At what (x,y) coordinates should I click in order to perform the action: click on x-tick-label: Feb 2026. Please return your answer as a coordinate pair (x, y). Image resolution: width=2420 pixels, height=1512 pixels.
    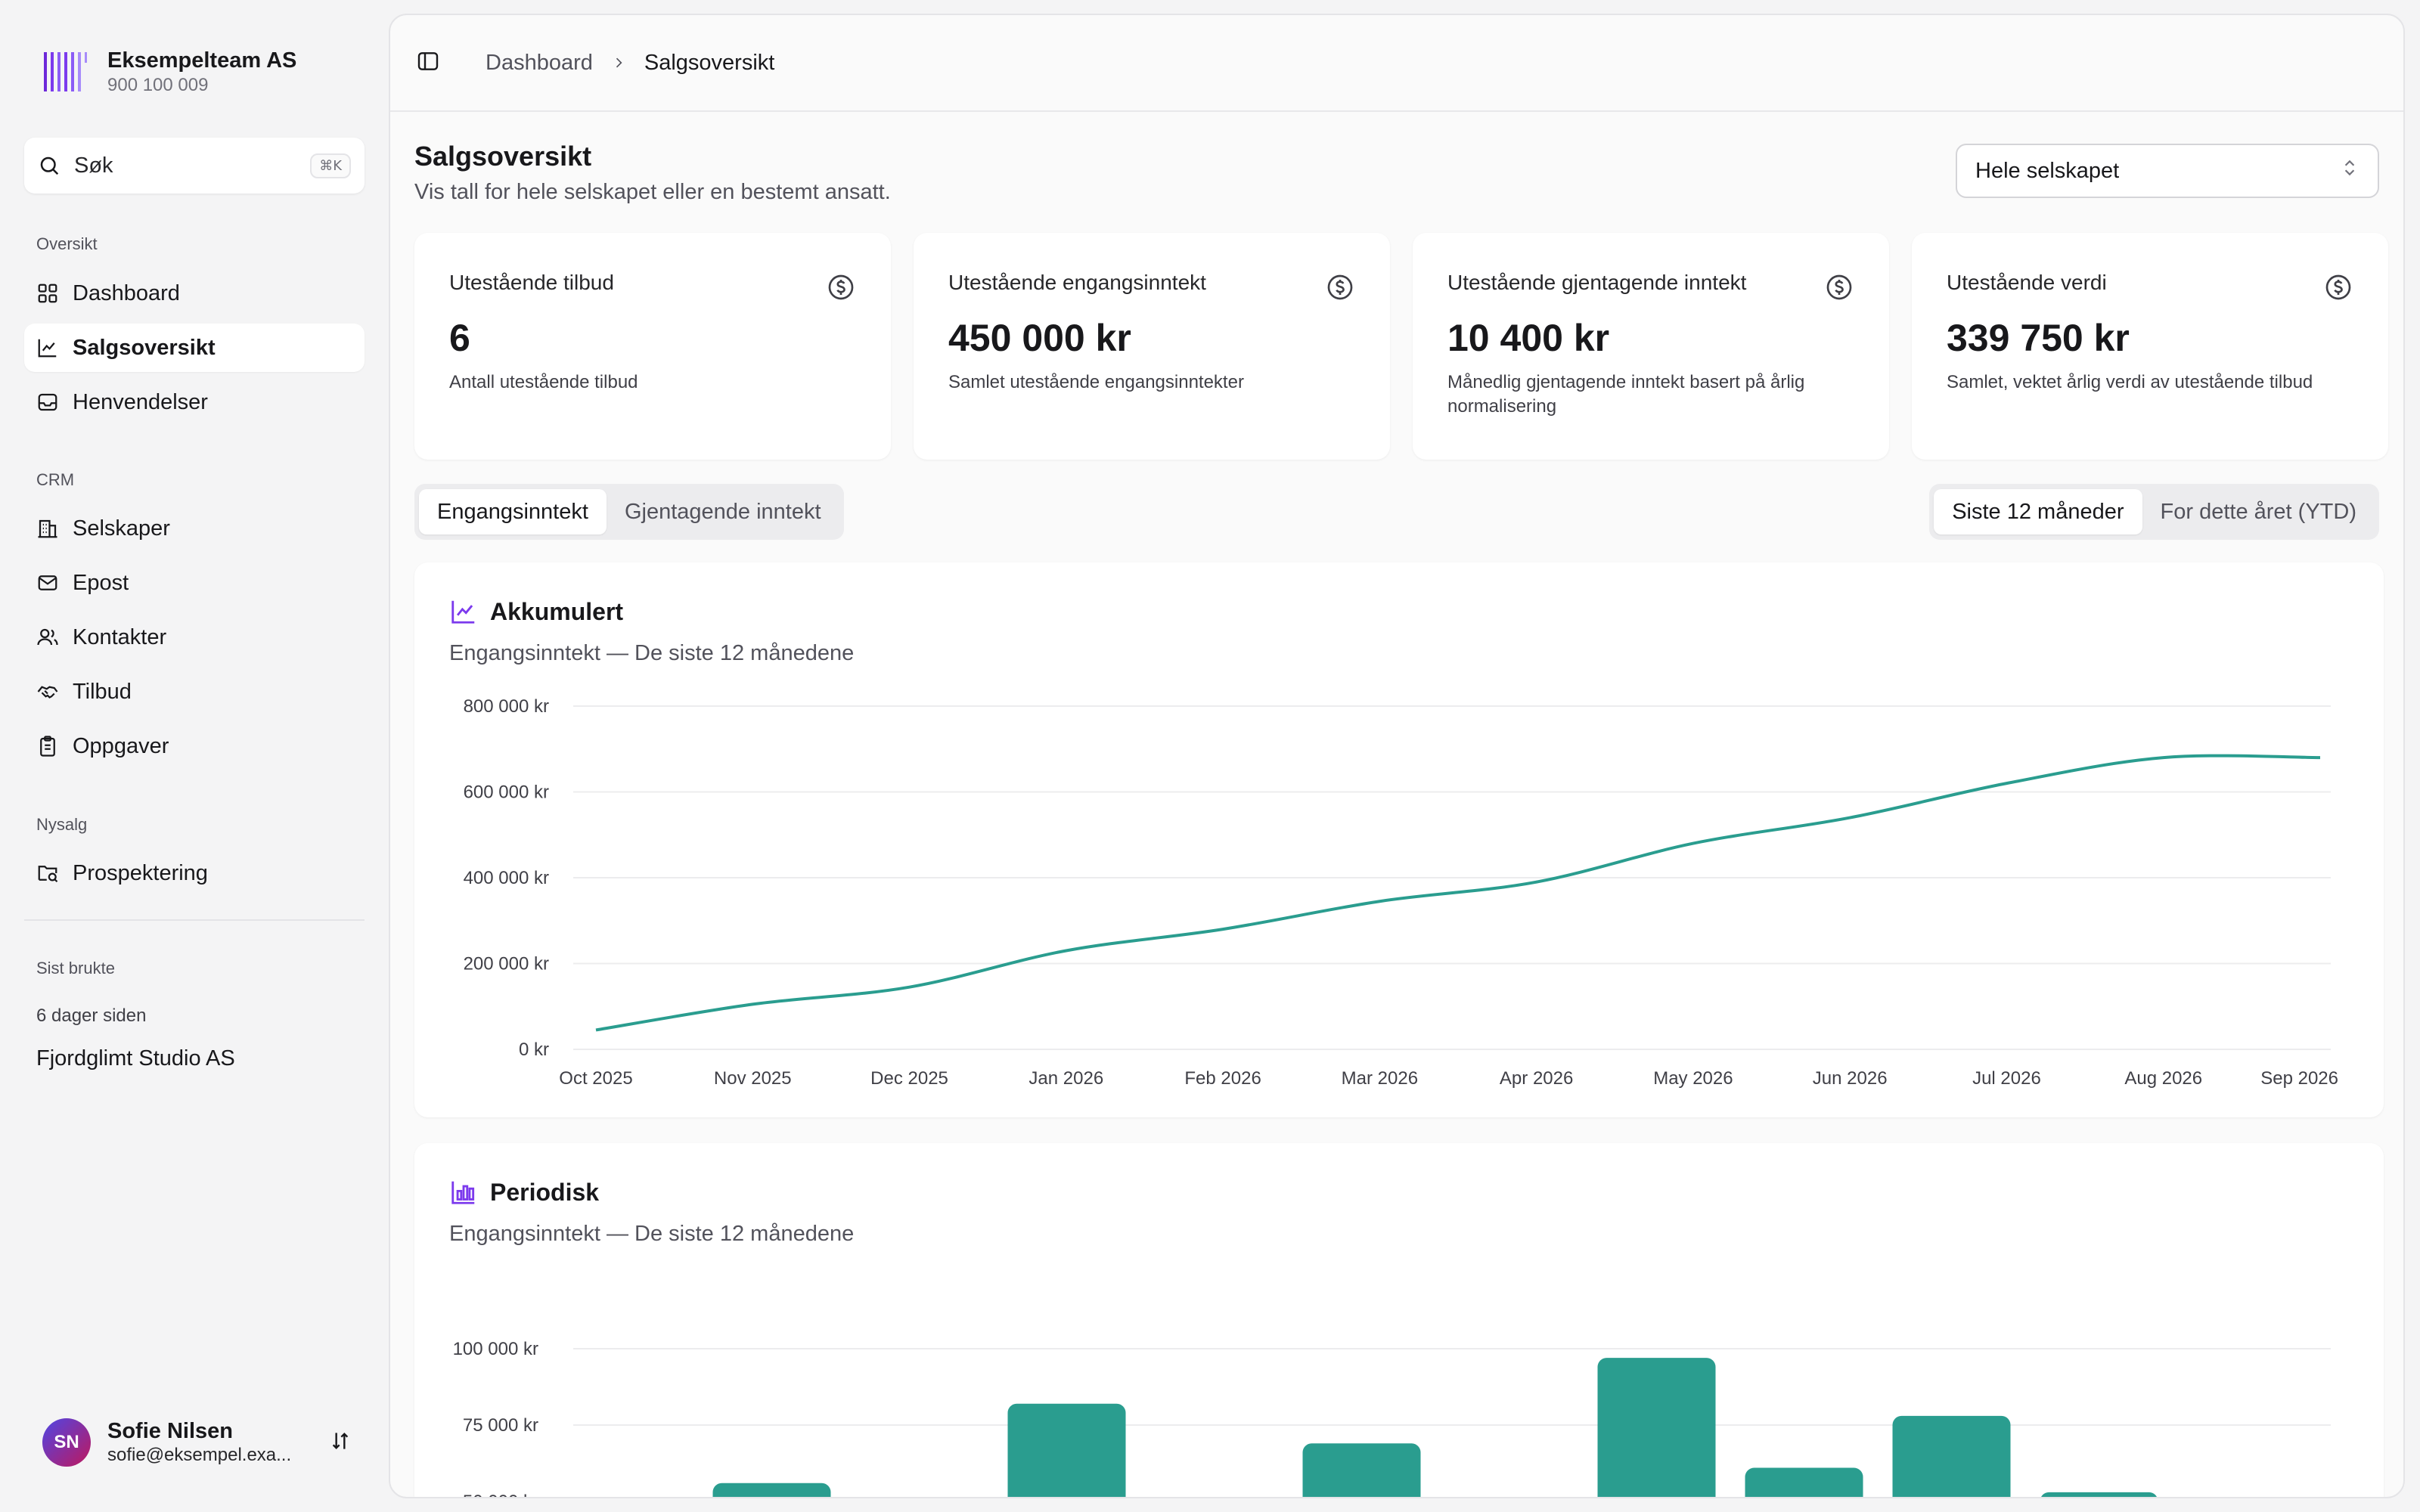
    Looking at the image, I should click on (1222, 1078).